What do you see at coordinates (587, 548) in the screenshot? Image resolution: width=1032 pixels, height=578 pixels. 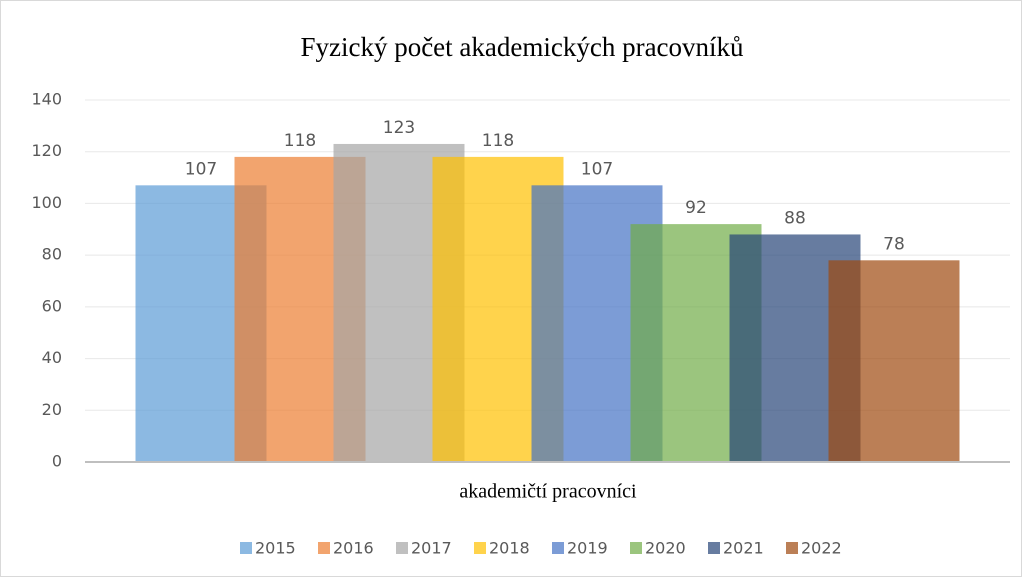 I see `legend-label: 2019` at bounding box center [587, 548].